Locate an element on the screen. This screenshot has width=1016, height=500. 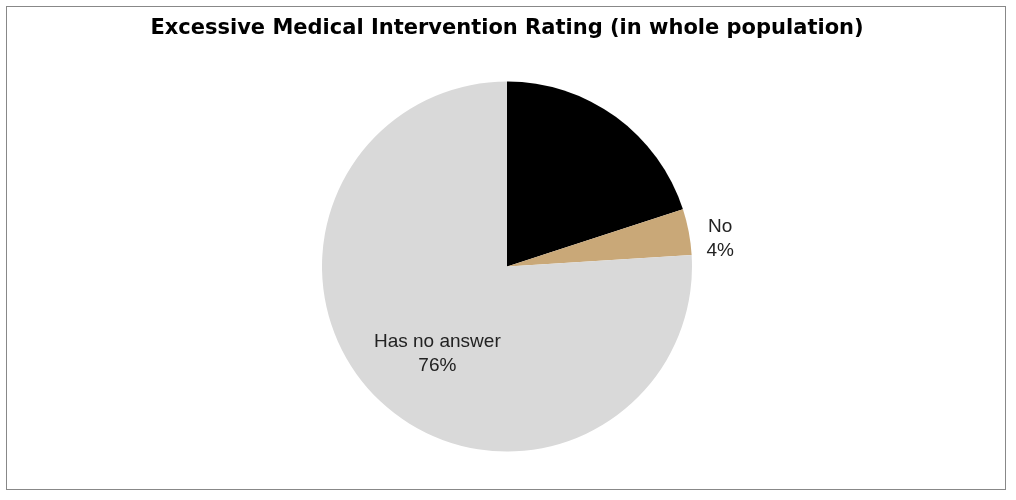
data-label: 4% is located at coordinates (720, 249).